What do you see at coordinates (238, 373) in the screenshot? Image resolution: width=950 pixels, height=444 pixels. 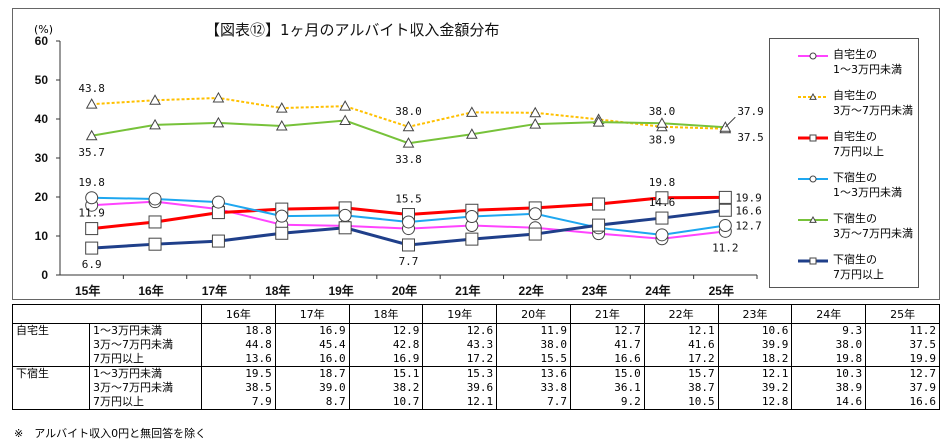 I see `table-cell: 19.5` at bounding box center [238, 373].